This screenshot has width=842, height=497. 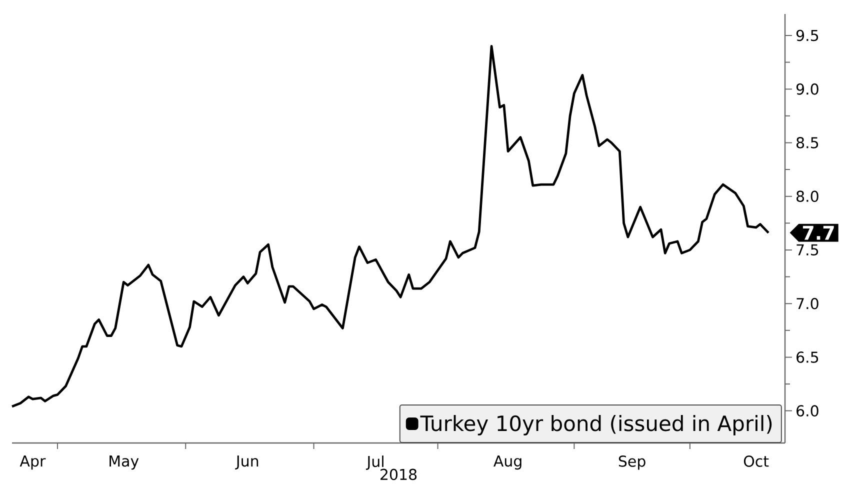 I want to click on annotation: 7.7, so click(x=818, y=233).